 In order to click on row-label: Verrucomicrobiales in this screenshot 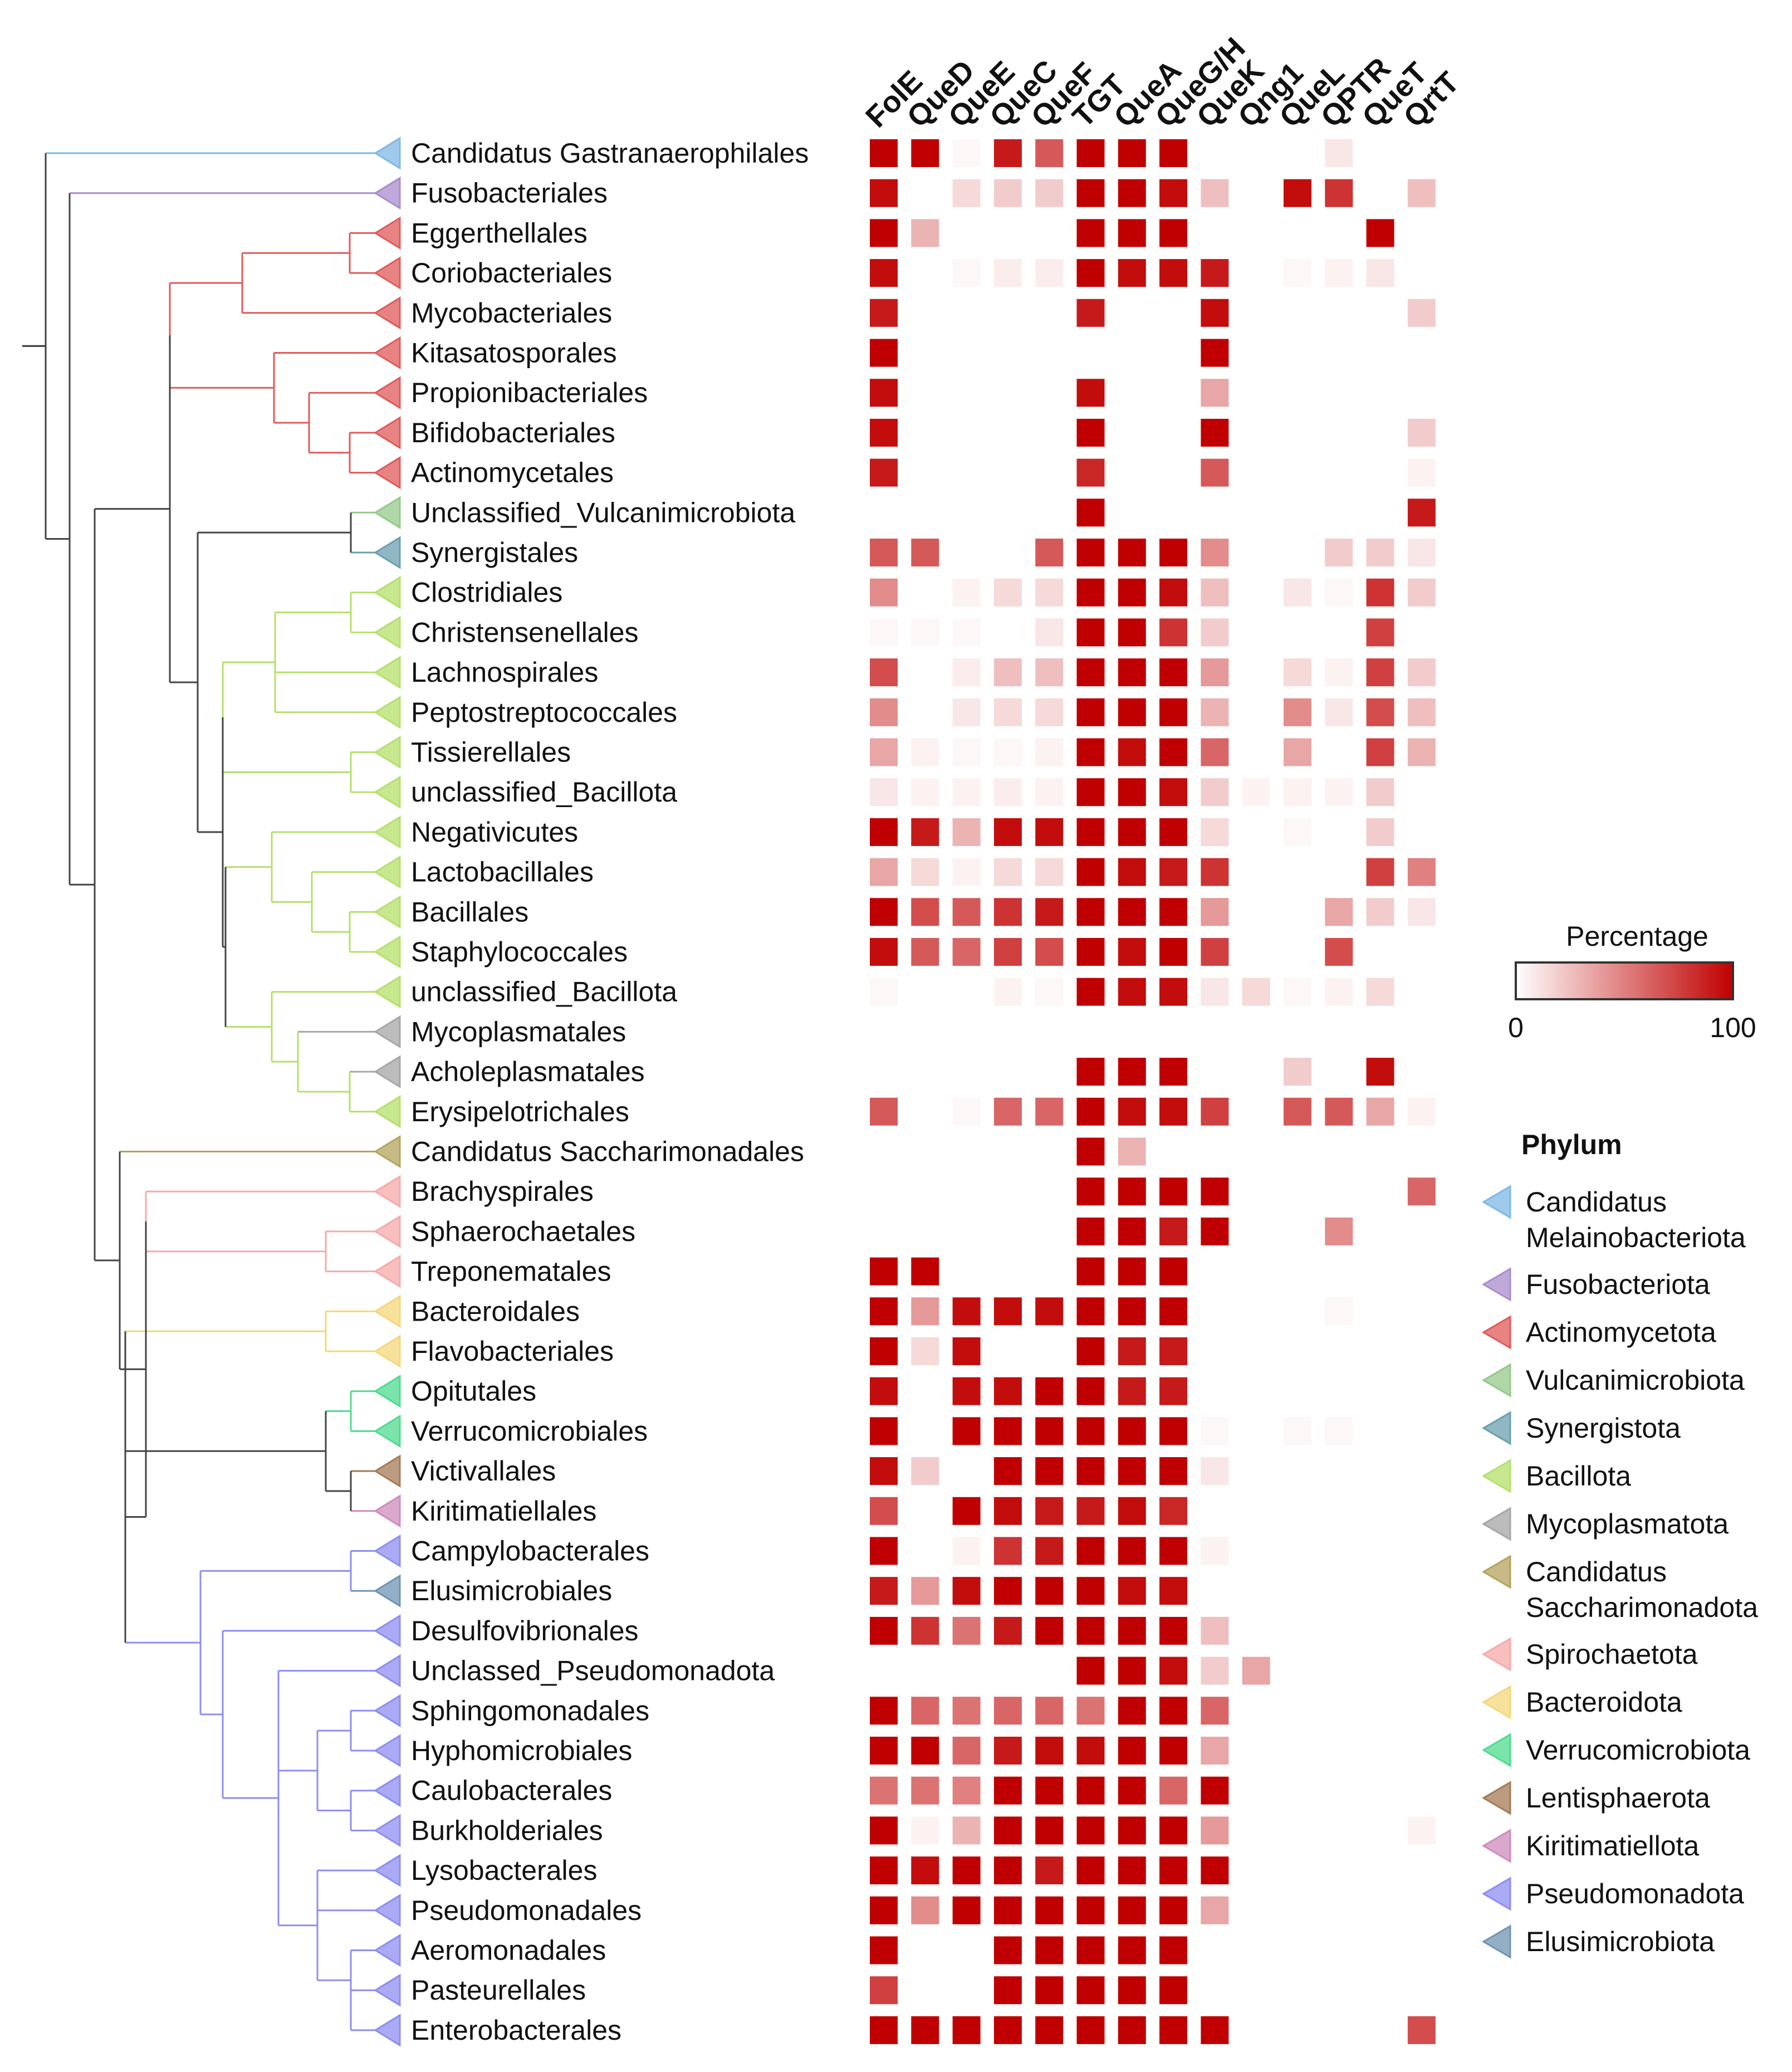, I will do `click(529, 1431)`.